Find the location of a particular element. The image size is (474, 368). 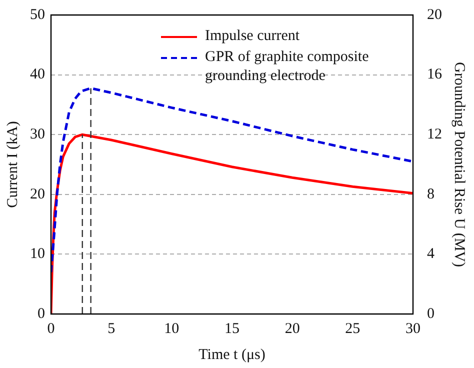

y2-tick-label: 12 is located at coordinates (434, 134).